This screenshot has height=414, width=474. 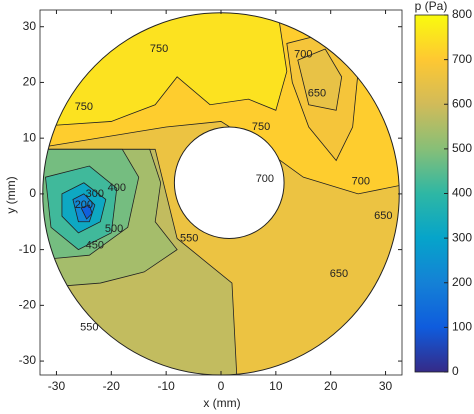 I want to click on contour-label: 500, so click(x=114, y=229).